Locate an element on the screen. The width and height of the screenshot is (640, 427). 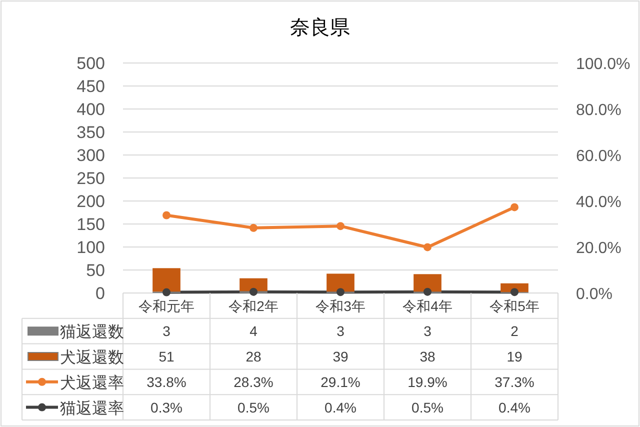
x-tick-label: 令和4年 is located at coordinates (427, 306).